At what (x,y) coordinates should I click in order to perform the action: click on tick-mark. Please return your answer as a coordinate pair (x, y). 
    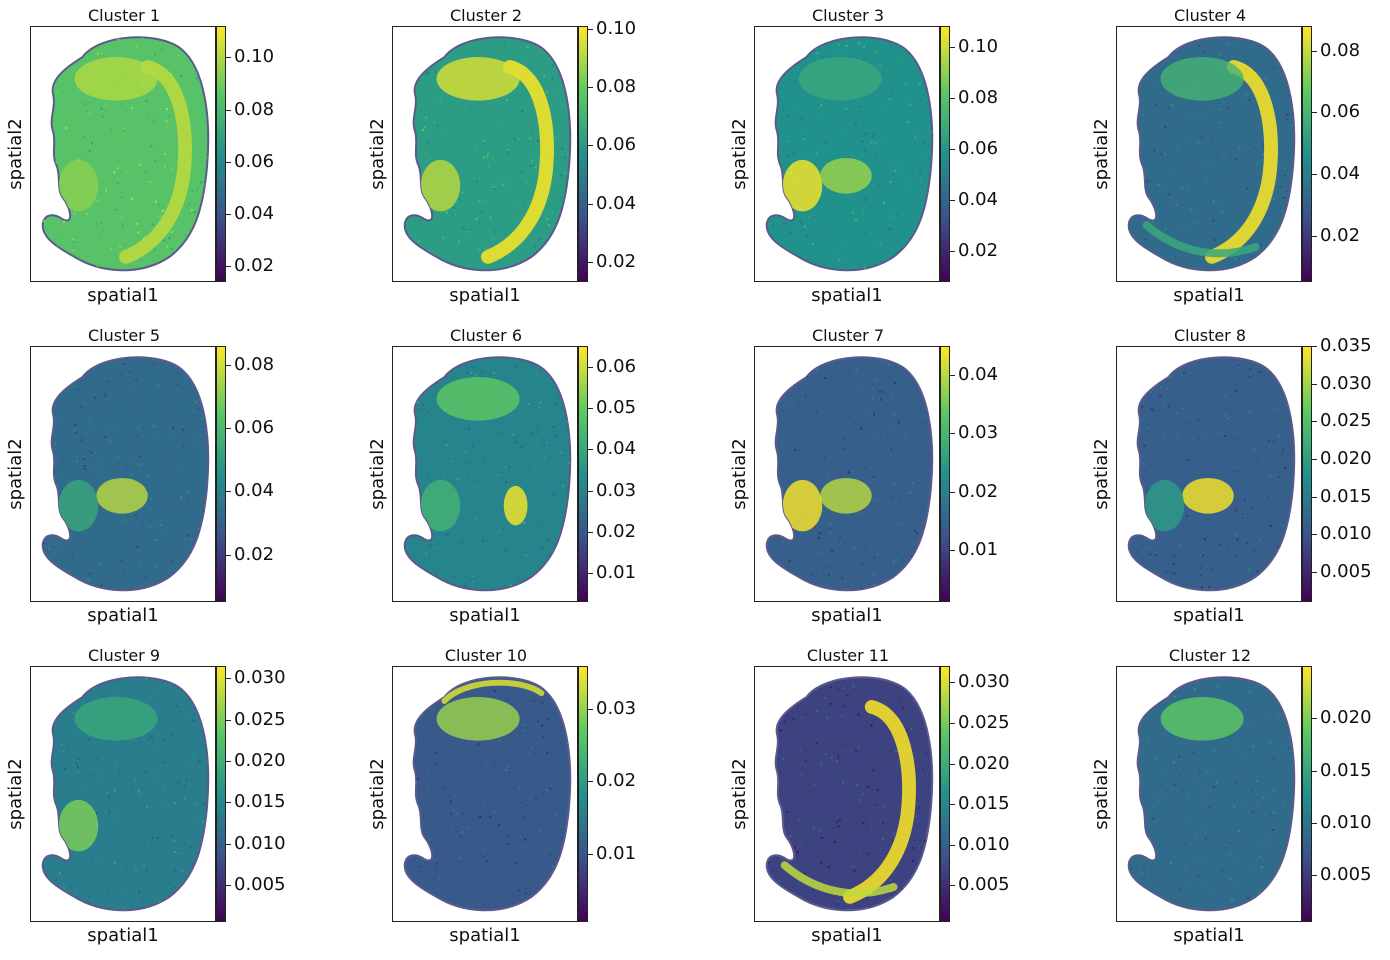
    Looking at the image, I should click on (952, 98).